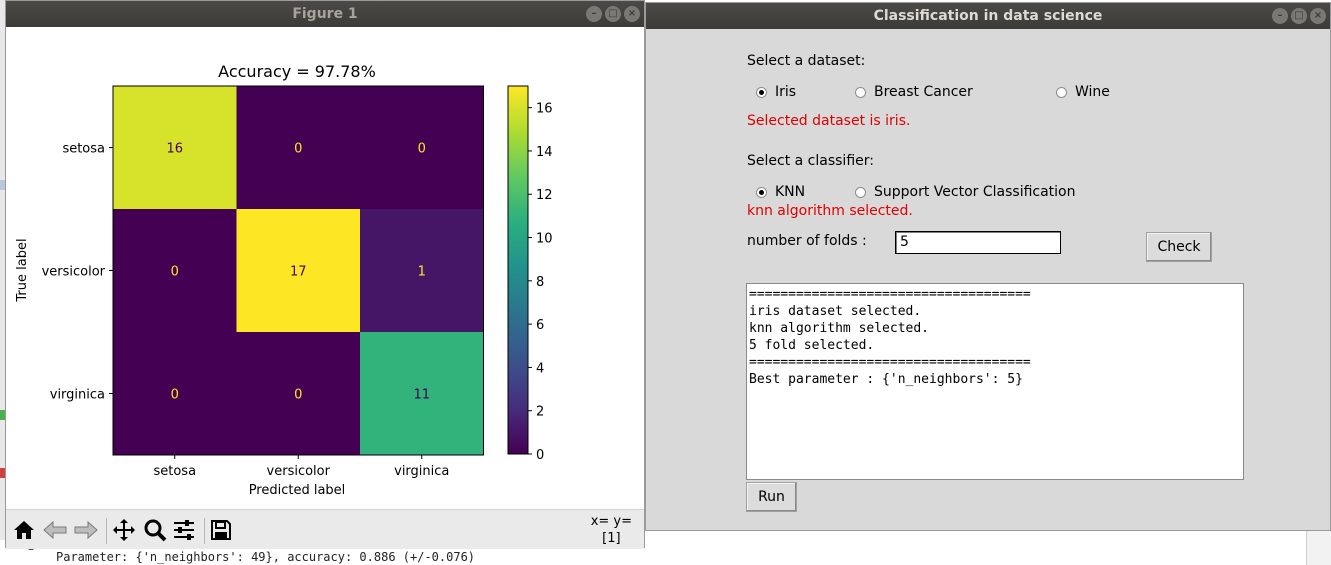  Describe the element at coordinates (31, 549) in the screenshot. I see `terminal-dash: –` at that location.